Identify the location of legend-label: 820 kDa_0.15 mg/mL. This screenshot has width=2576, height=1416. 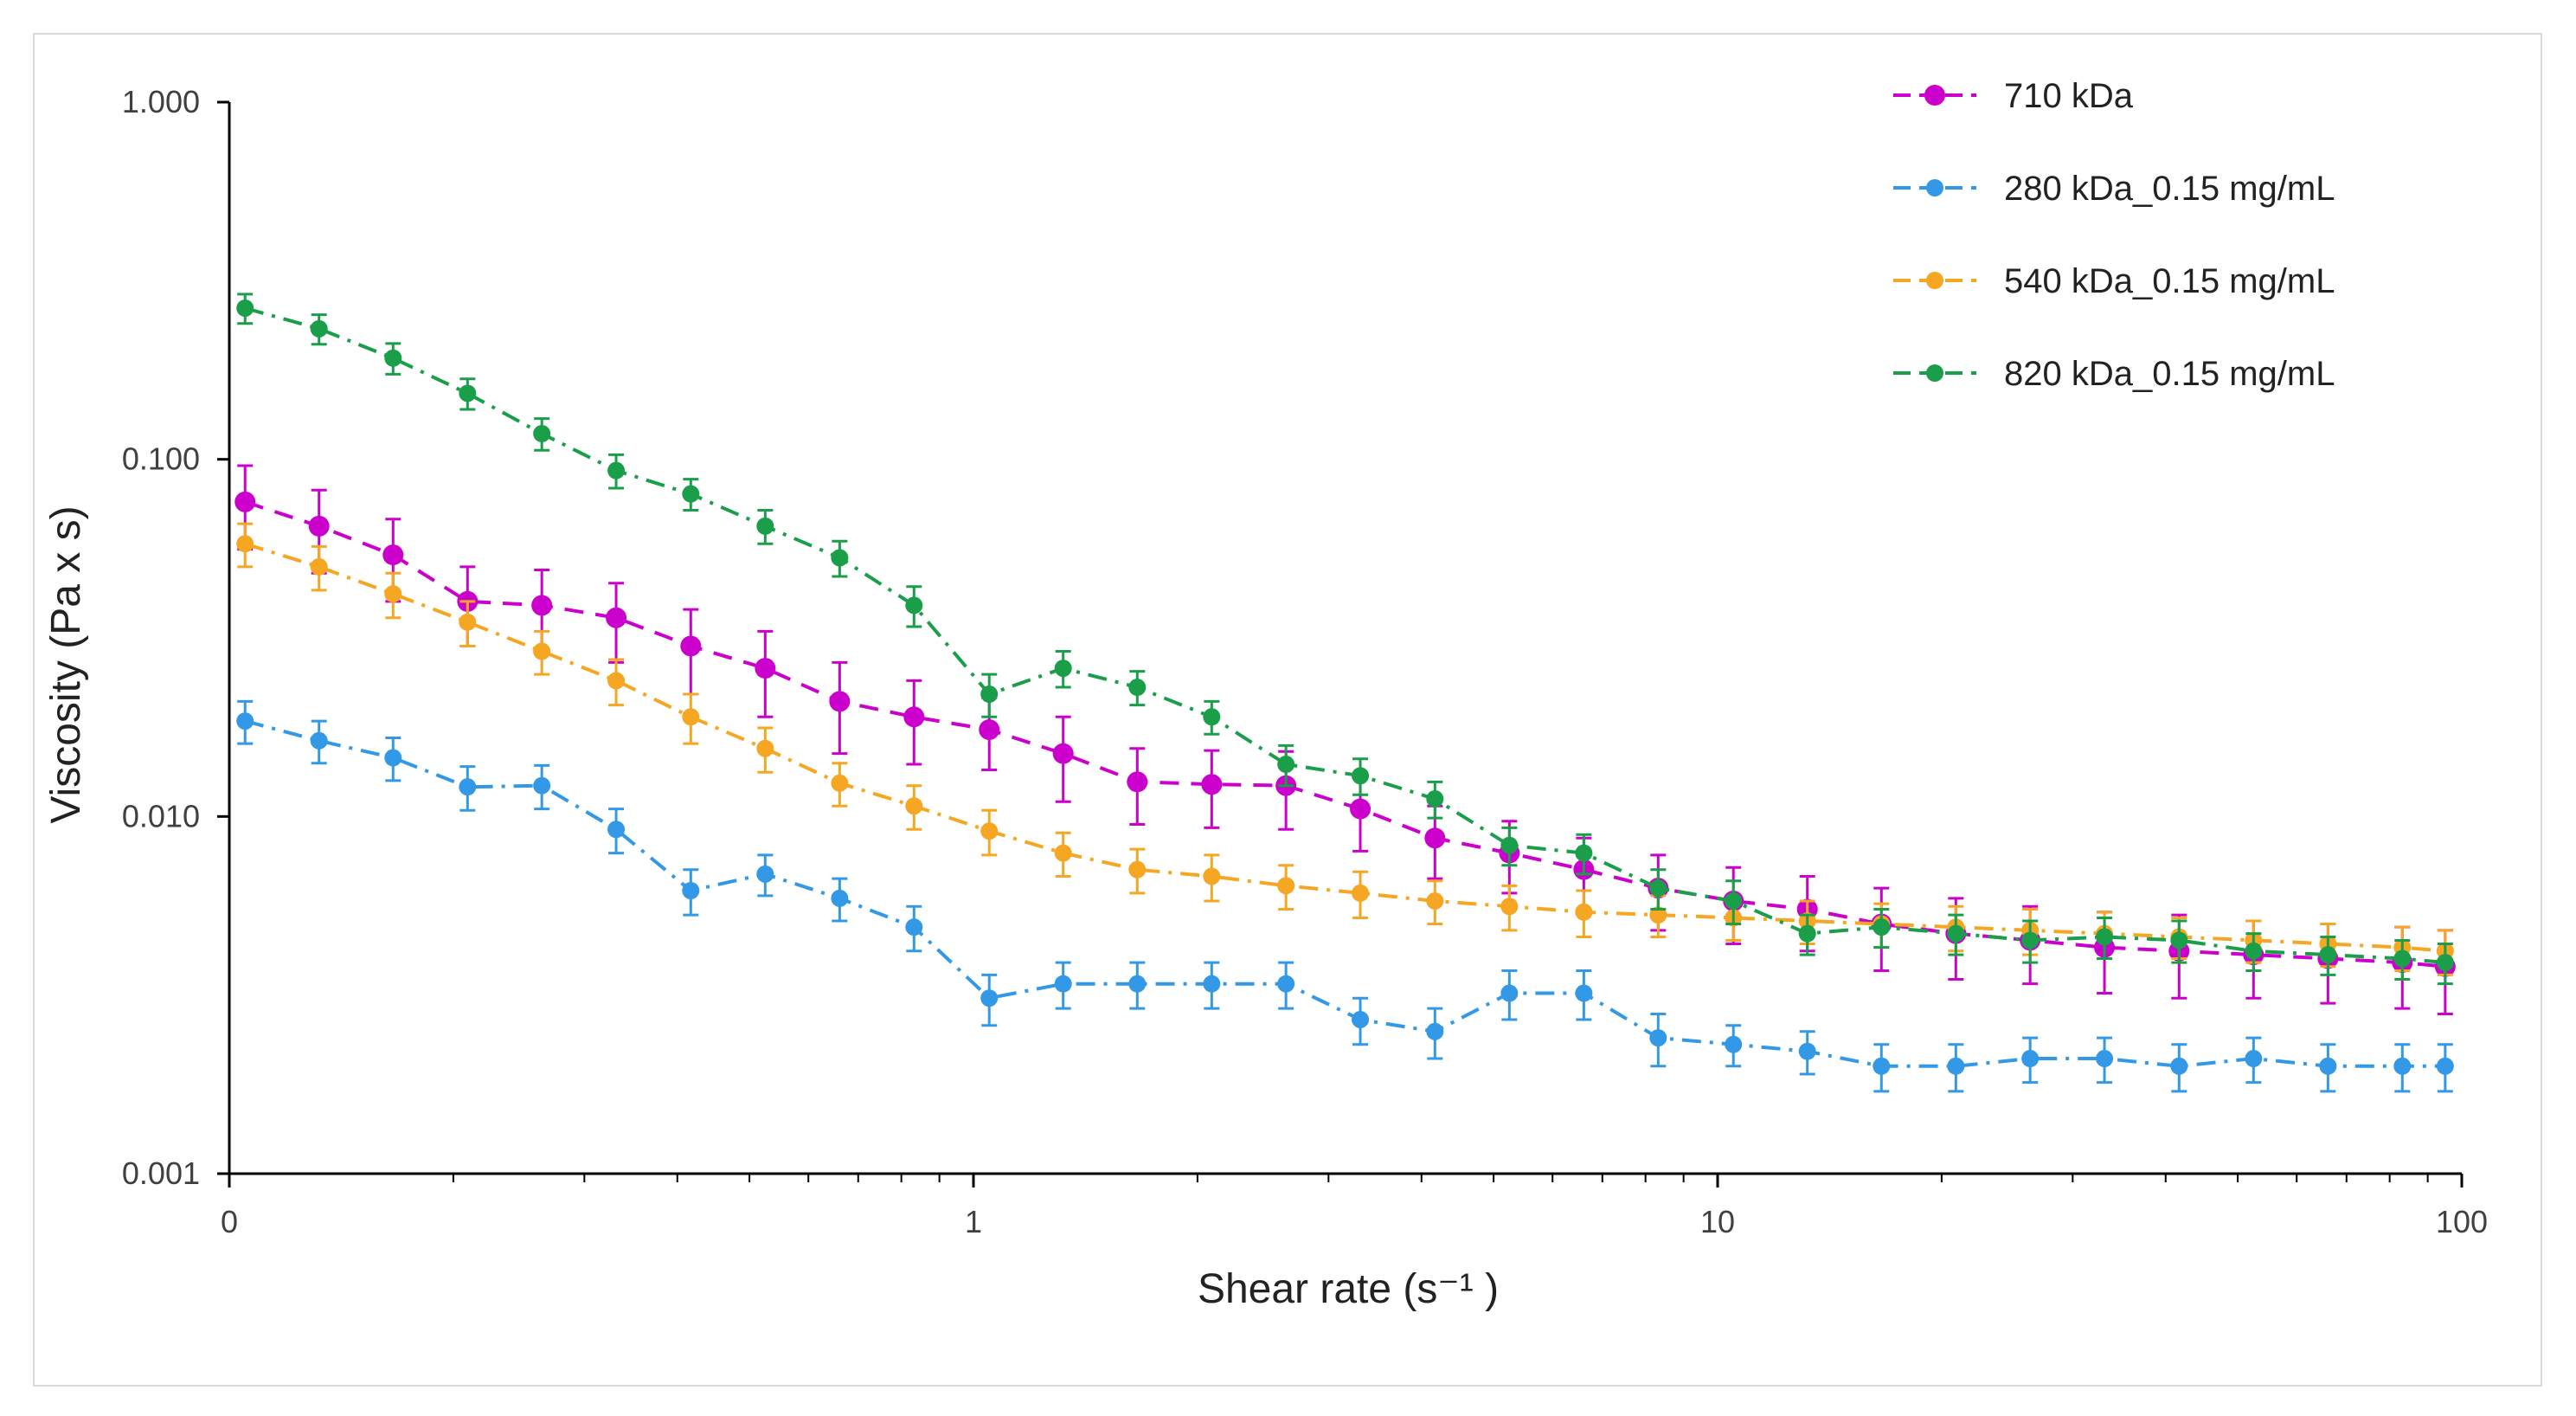
(2170, 374).